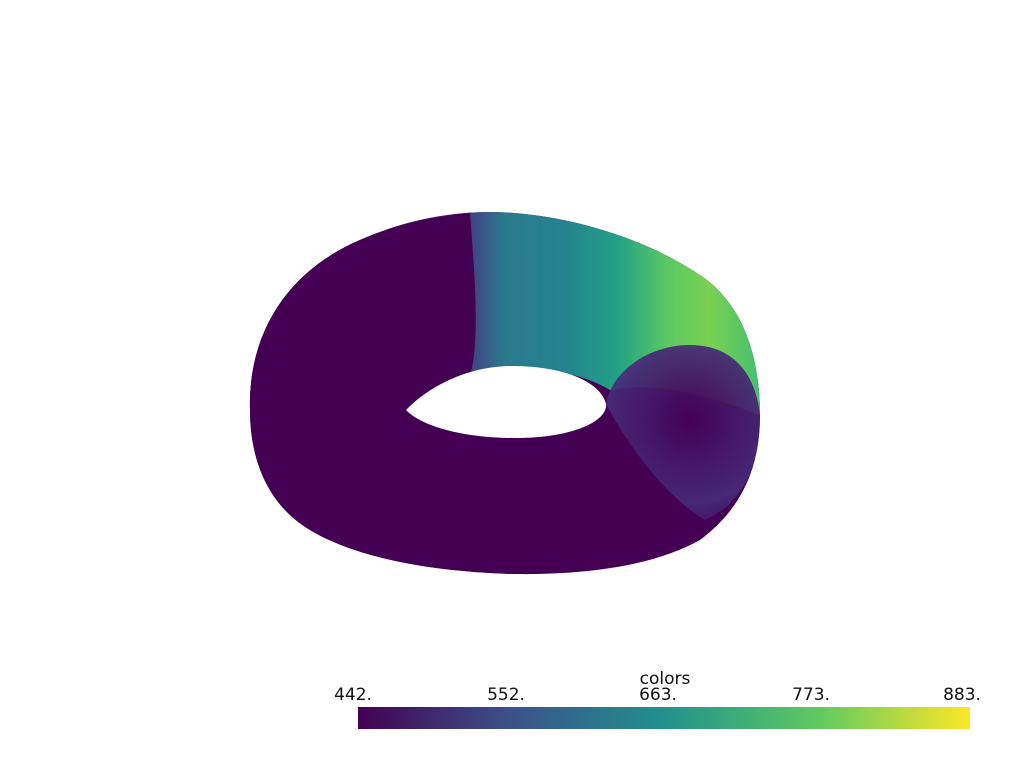 The image size is (1024, 768). Describe the element at coordinates (683, 432) in the screenshot. I see `torus-right-shadow` at that location.